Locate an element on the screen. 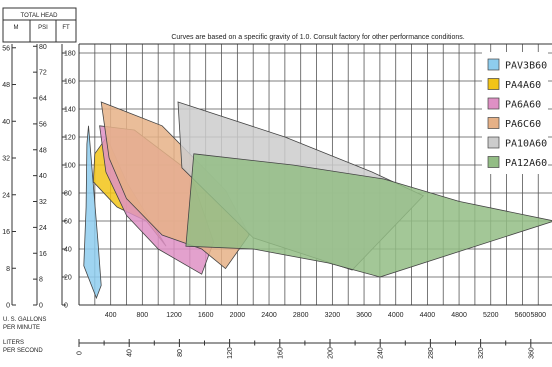 This screenshot has height=367, width=552. gpm-tick-label: 2800 is located at coordinates (301, 315).